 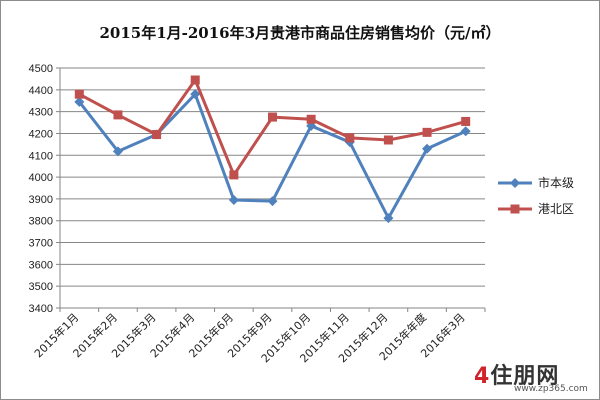 What do you see at coordinates (556, 209) in the screenshot?
I see `legend-label: 港北区` at bounding box center [556, 209].